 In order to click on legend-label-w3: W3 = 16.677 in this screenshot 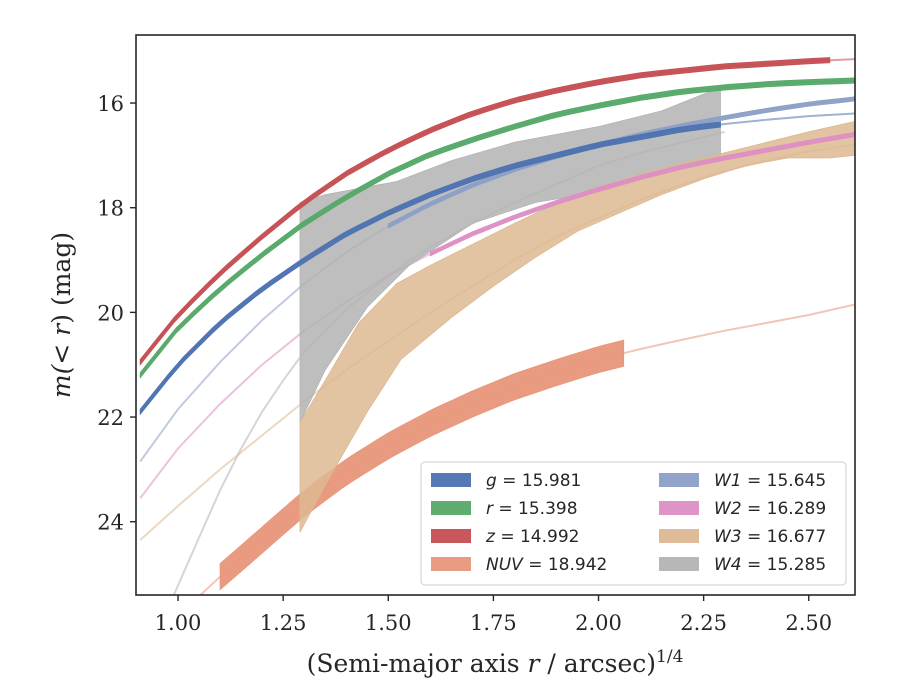, I will do `click(770, 537)`.